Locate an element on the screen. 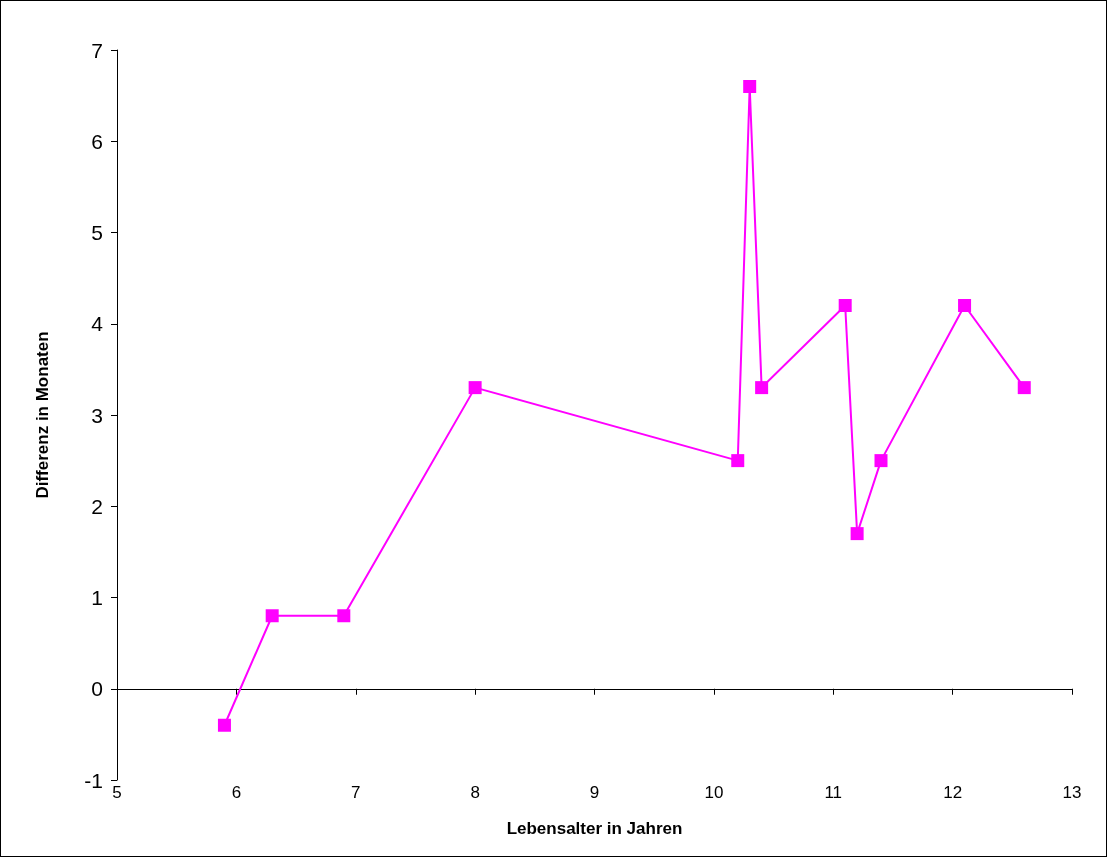 The height and width of the screenshot is (857, 1107). y-tick-label: -1 is located at coordinates (93, 780).